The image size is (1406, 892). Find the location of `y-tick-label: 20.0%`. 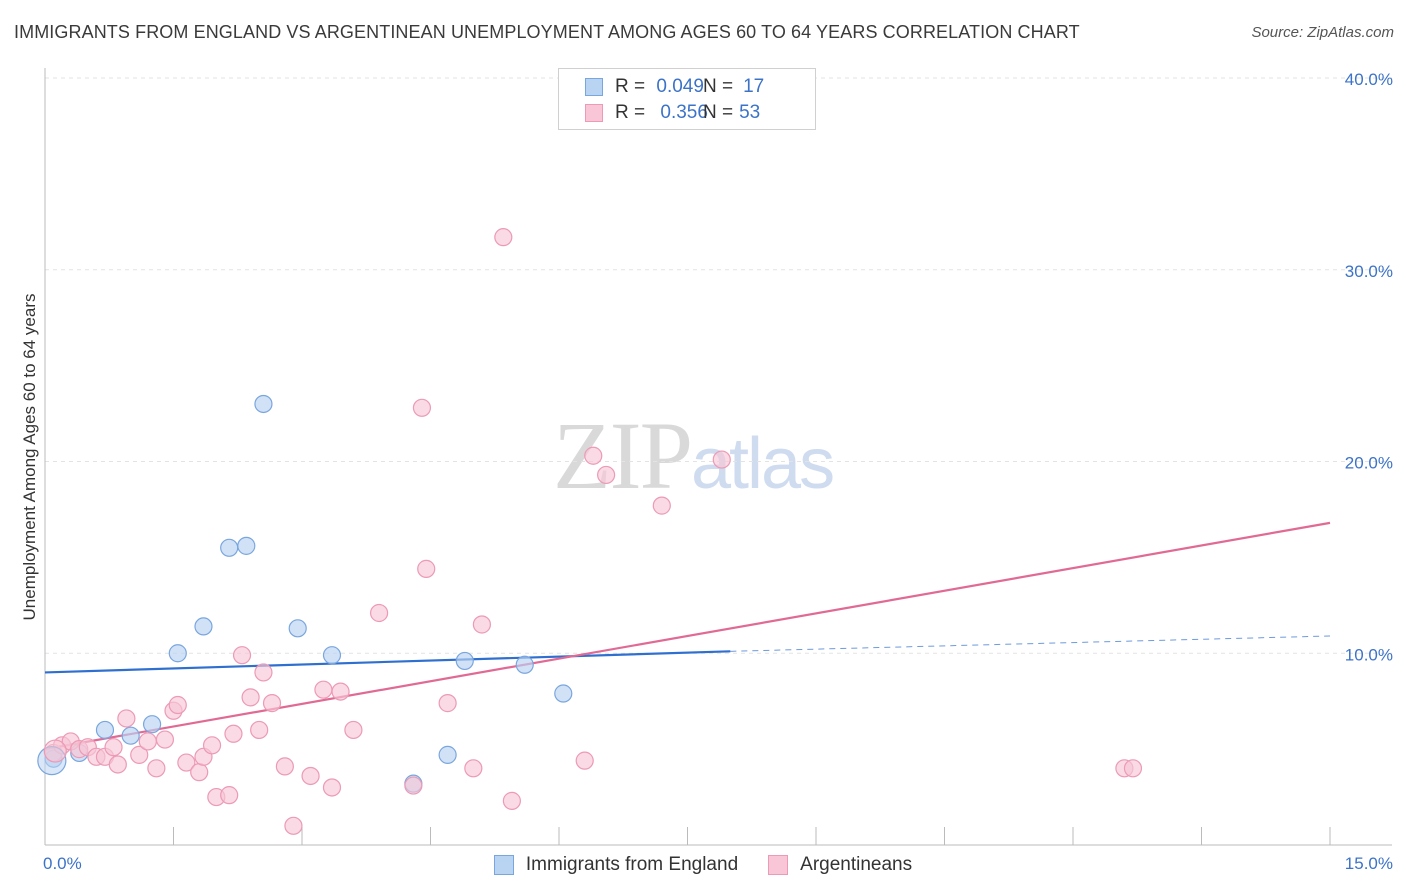

y-tick-label: 20.0% is located at coordinates (1369, 463).